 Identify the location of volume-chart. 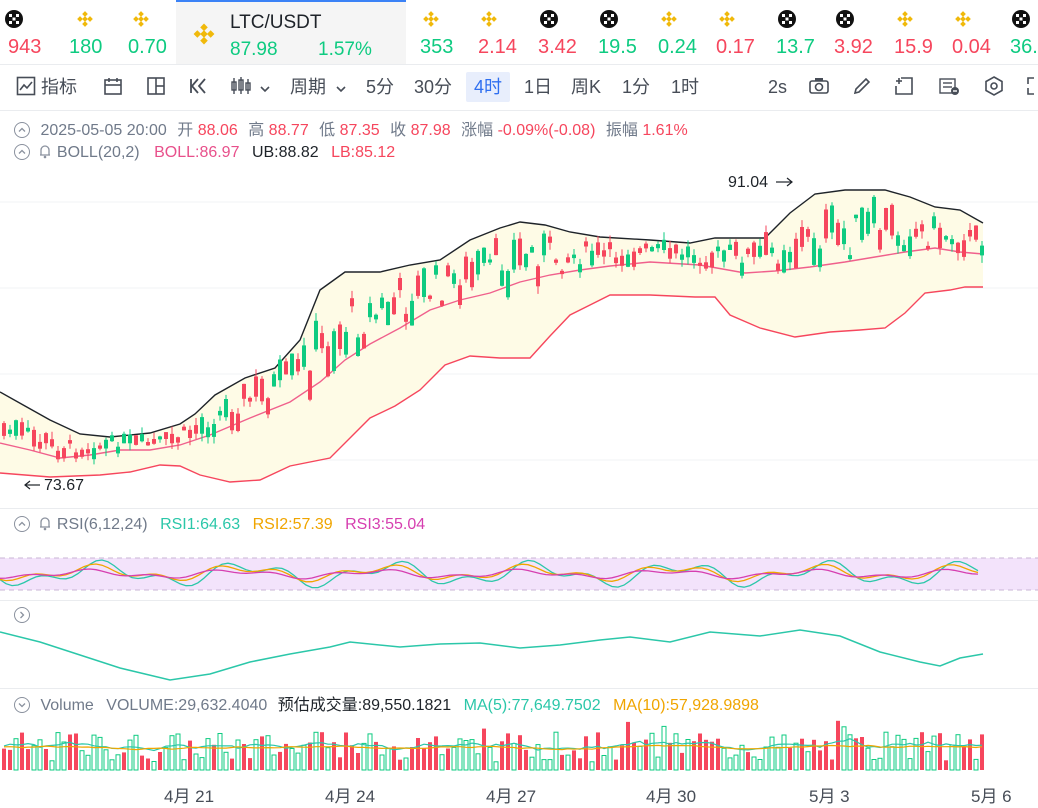
(519, 744).